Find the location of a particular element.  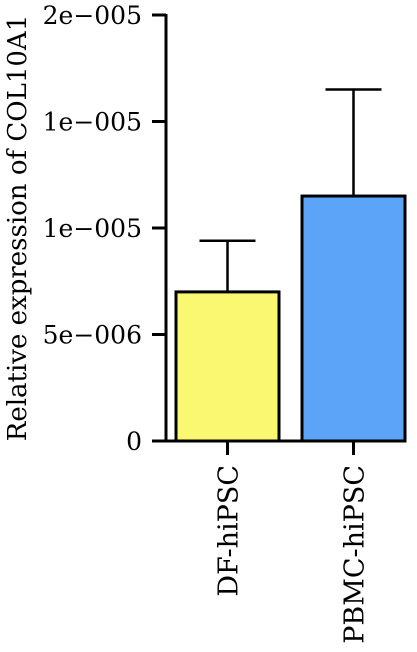

y-axis-title: Relative expression of COL10A1 is located at coordinates (18, 228).